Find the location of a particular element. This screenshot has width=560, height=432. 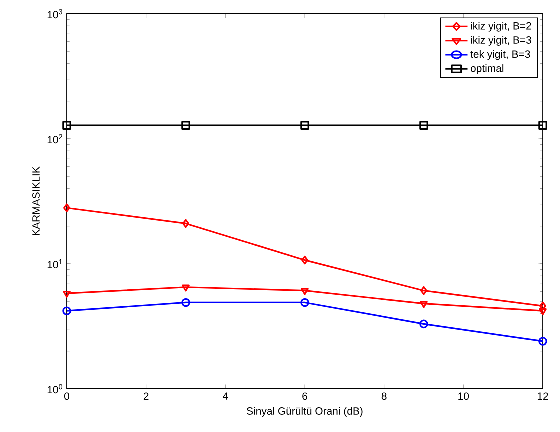

y-tick-label: 10$^{1}$ is located at coordinates (55, 264).